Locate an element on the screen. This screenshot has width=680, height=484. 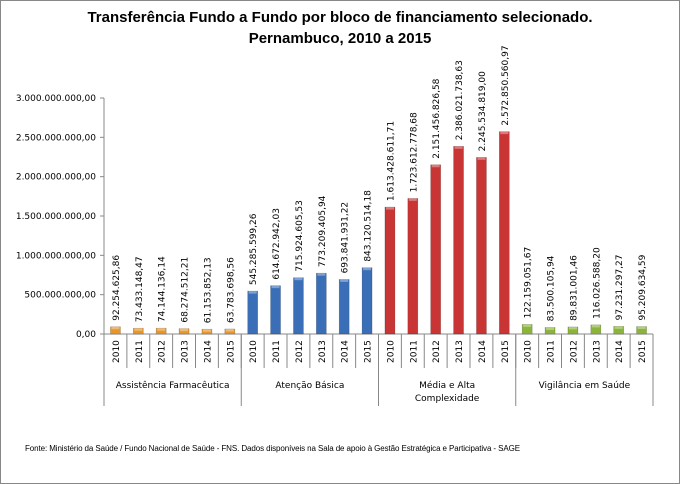
group-label: Vigilância em Saúde is located at coordinates (585, 386).